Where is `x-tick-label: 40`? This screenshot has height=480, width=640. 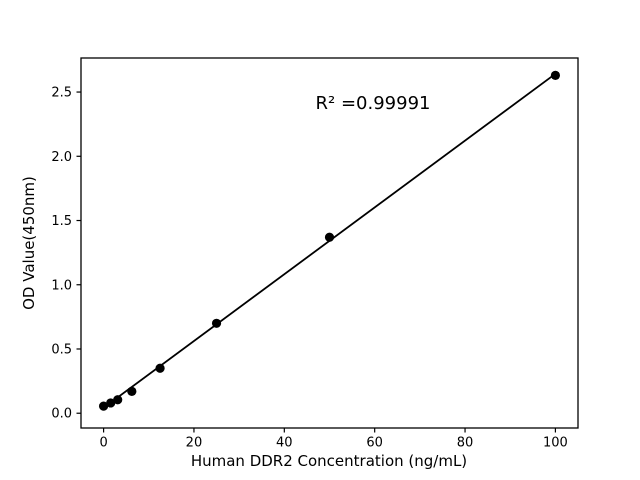
x-tick-label: 40 is located at coordinates (284, 443).